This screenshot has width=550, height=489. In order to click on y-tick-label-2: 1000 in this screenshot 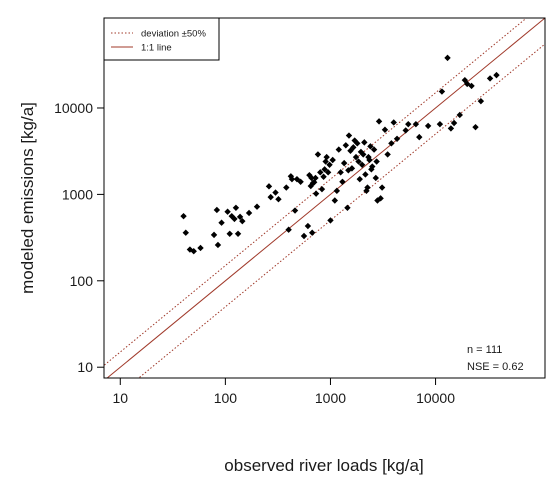, I will do `click(77, 194)`.